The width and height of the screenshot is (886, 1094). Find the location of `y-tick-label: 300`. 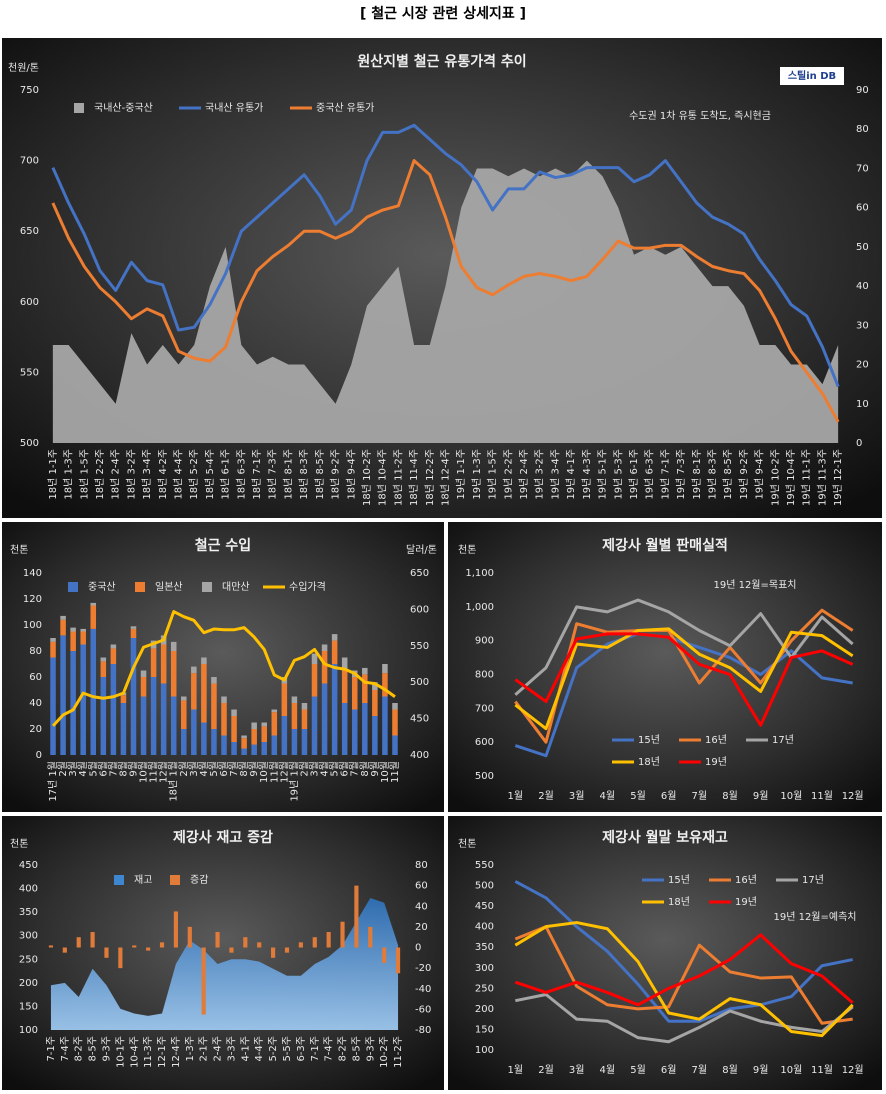

y-tick-label: 300 is located at coordinates (28, 936).